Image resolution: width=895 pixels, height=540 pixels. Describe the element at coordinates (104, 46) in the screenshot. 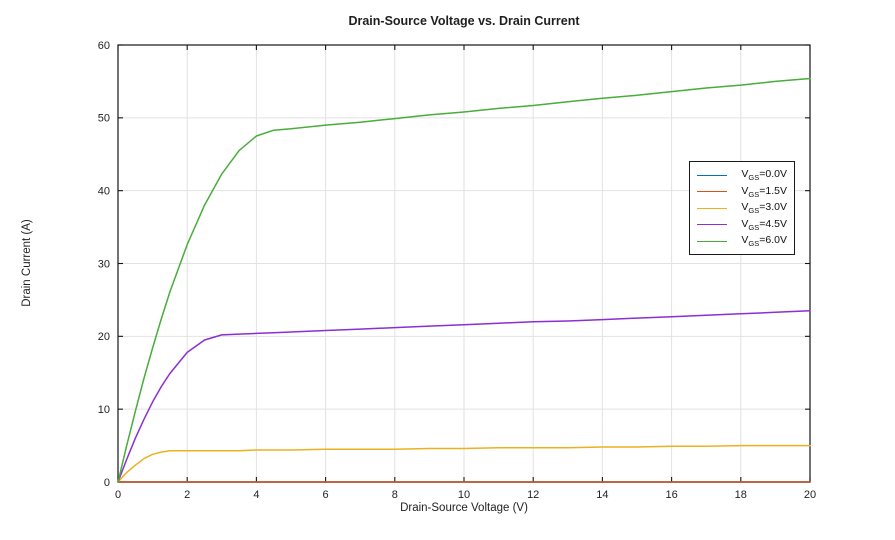

I see `svg-text: 60` at that location.